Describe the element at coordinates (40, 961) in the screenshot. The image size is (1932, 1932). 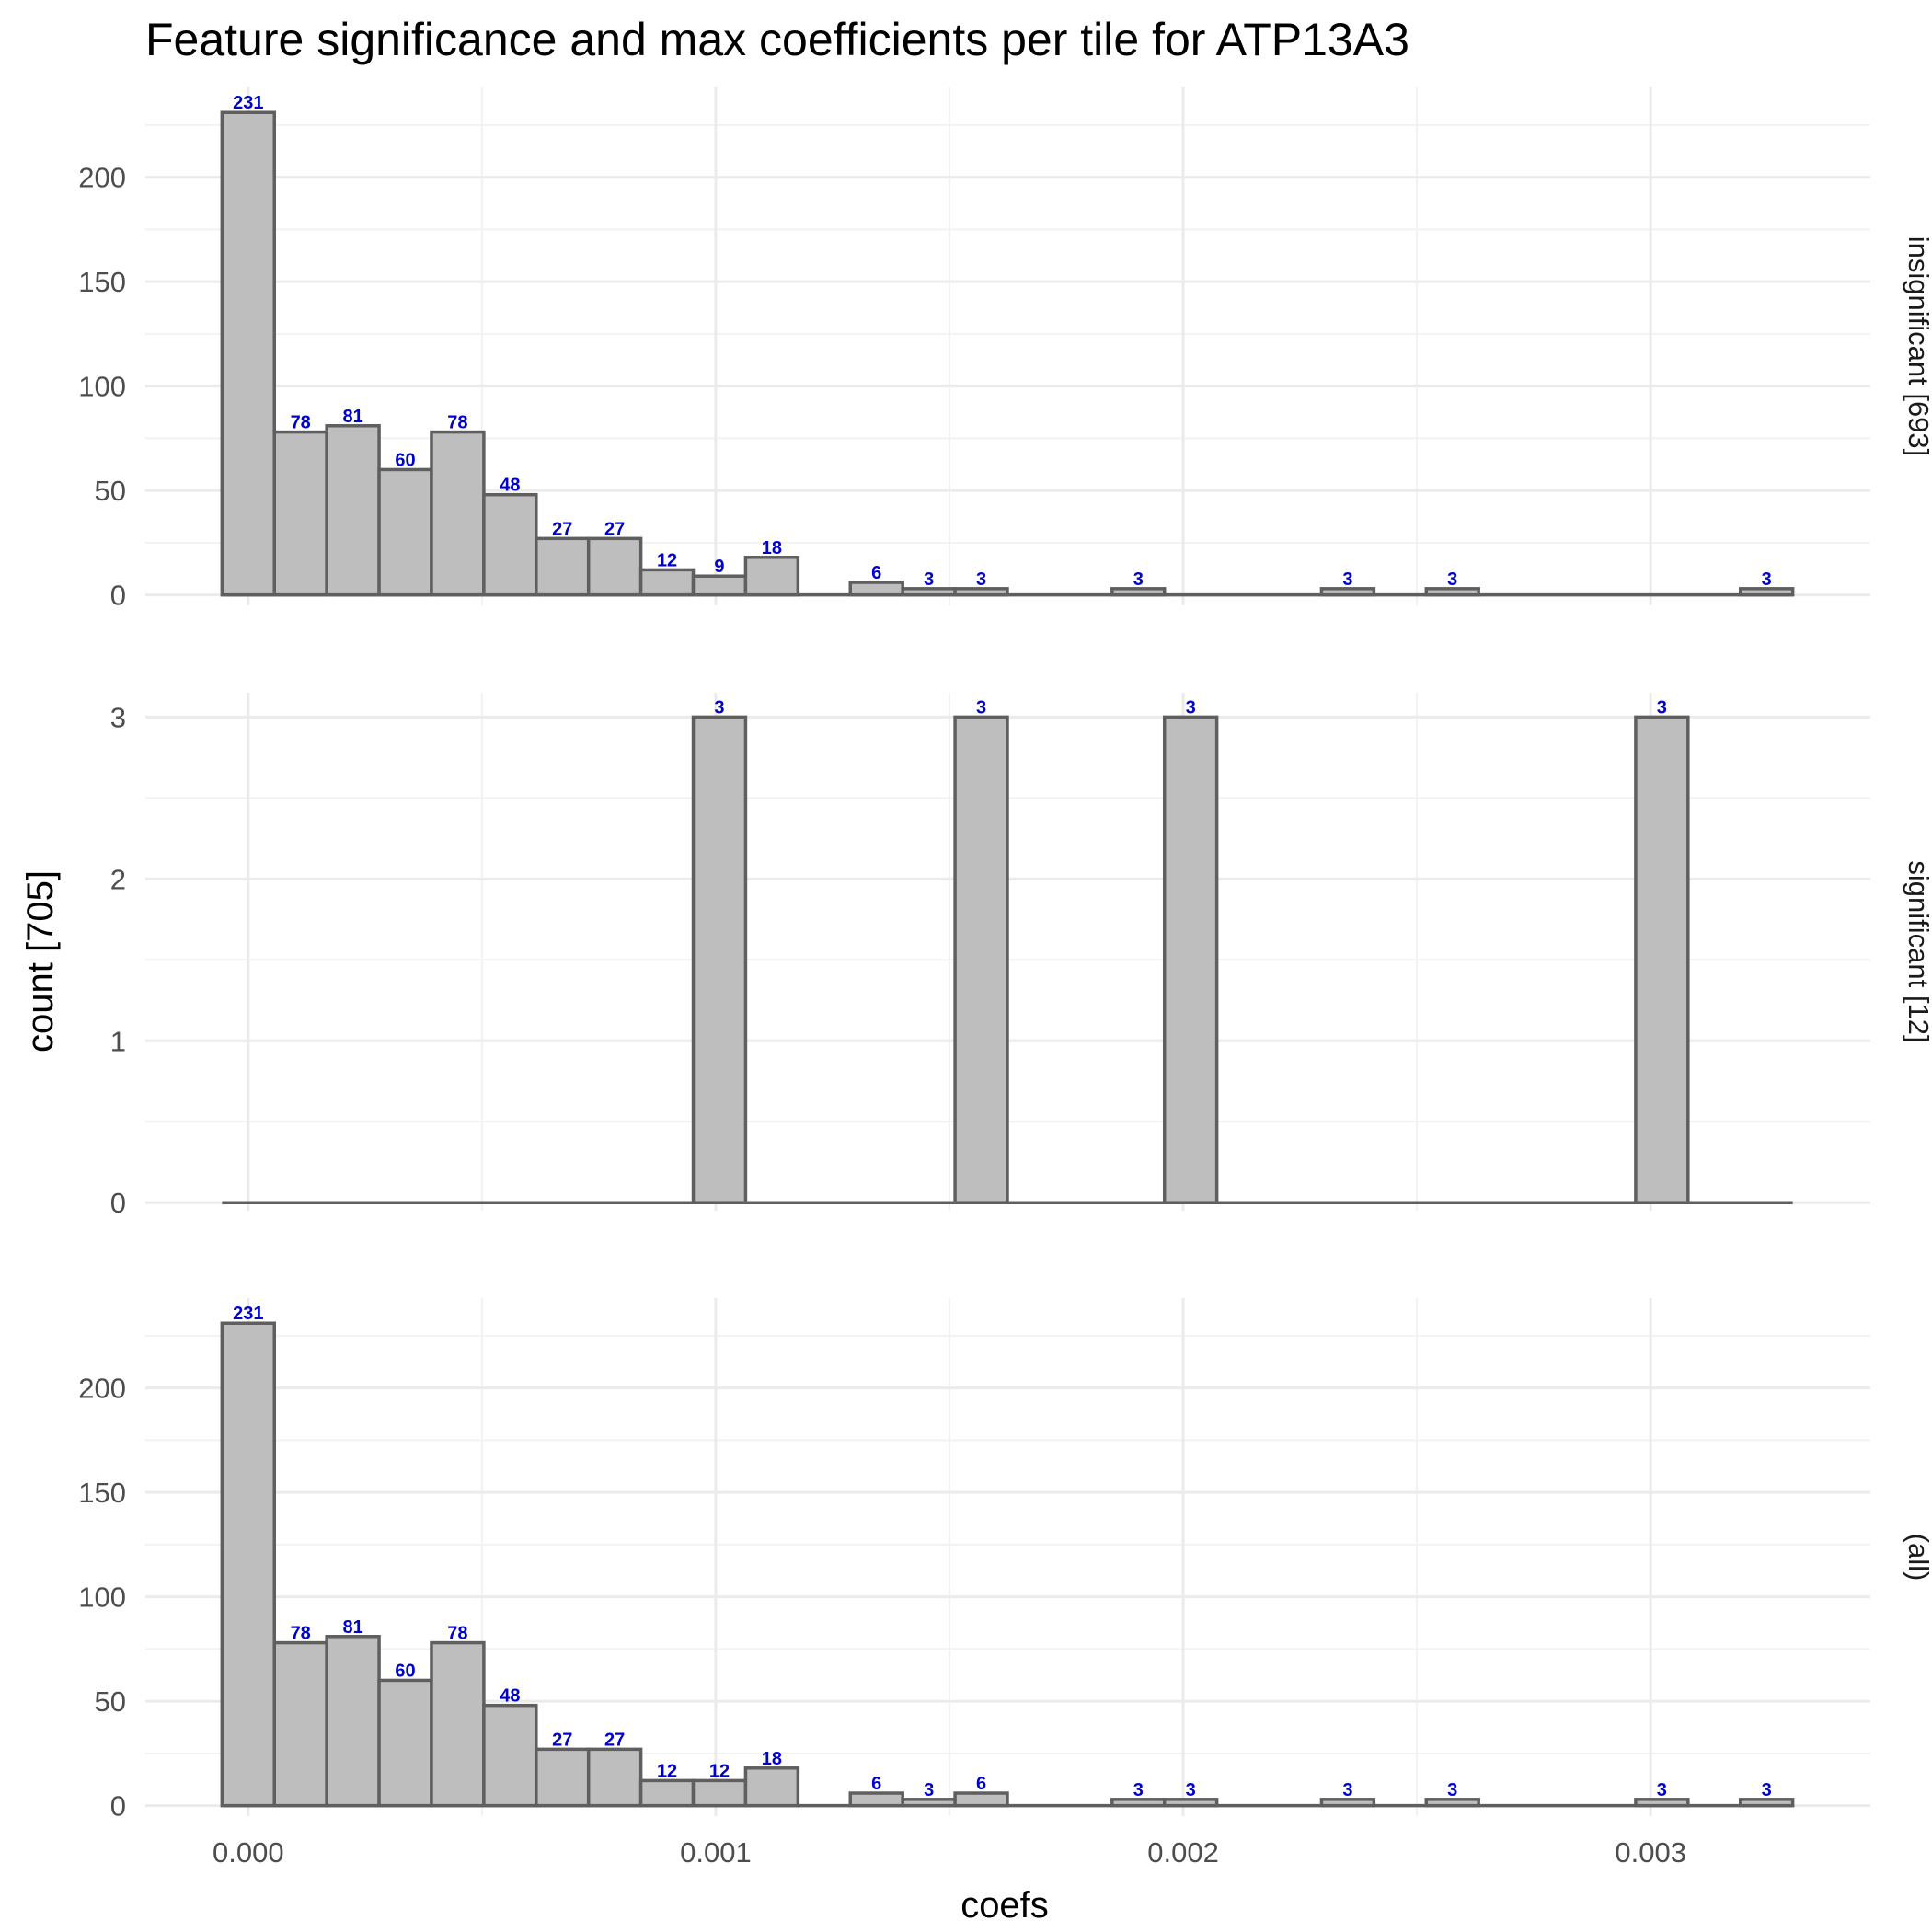
I see `y-axis-title: count [705]` at that location.